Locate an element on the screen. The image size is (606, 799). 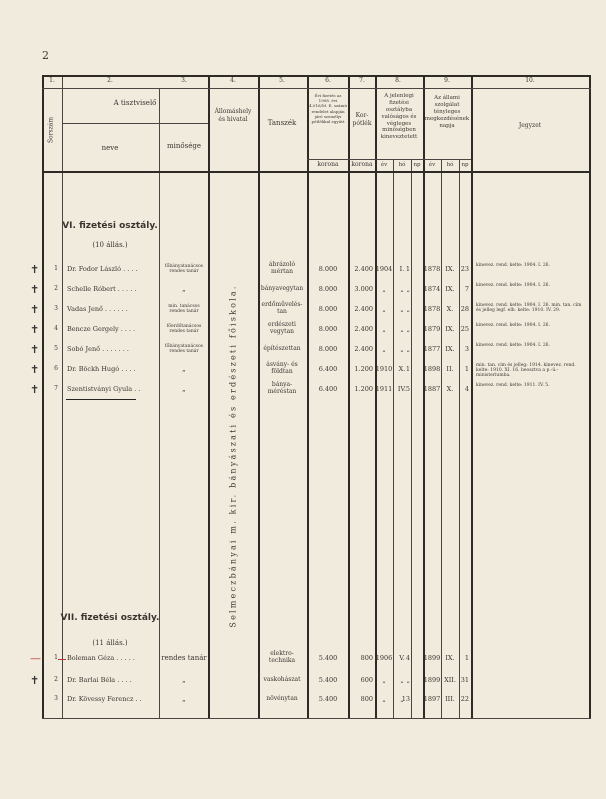
subject: ásvány- és földtan is located at coordinates (282, 368).